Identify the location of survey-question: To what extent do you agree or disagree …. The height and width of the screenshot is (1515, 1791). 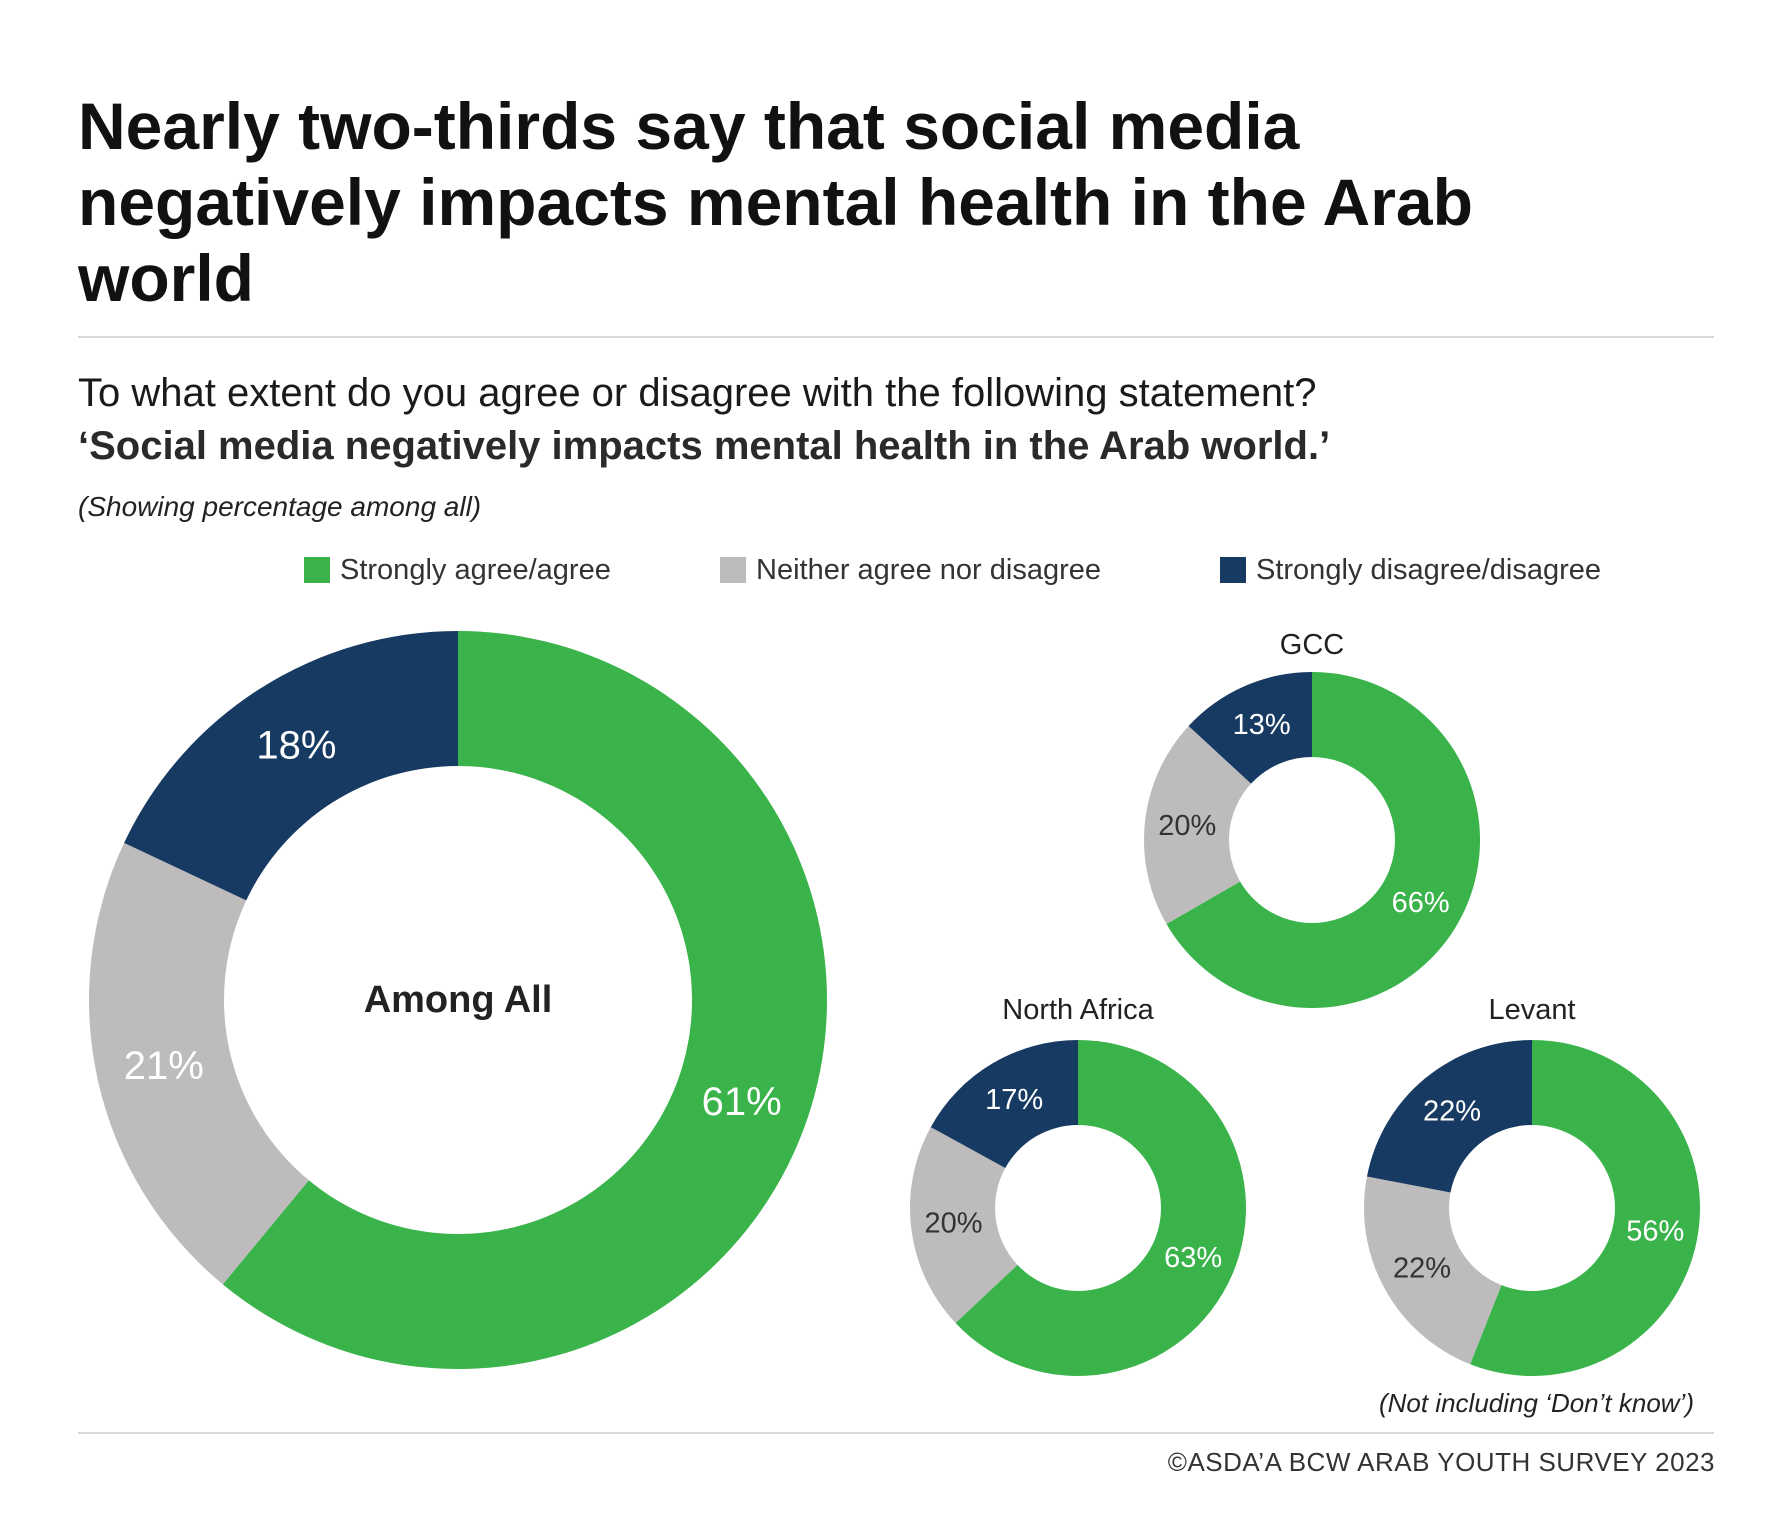
(697, 393).